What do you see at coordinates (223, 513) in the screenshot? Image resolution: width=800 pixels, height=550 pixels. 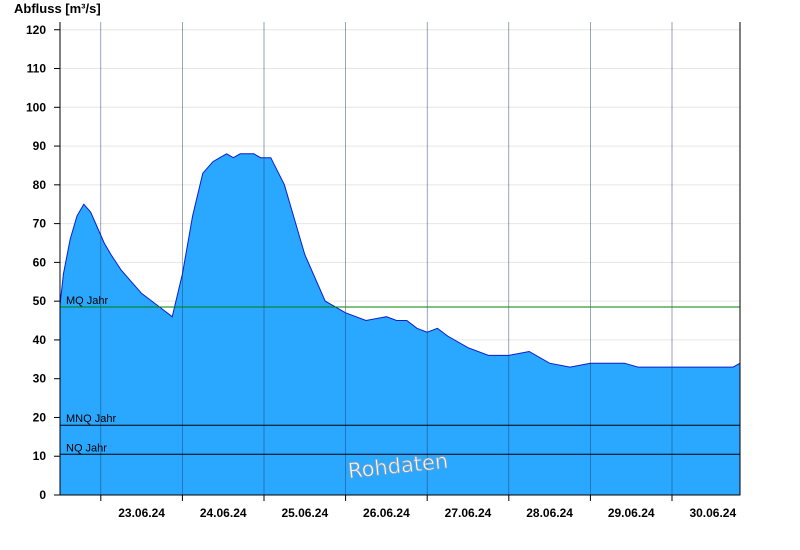 I see `x-tick-label: 24.06.24` at bounding box center [223, 513].